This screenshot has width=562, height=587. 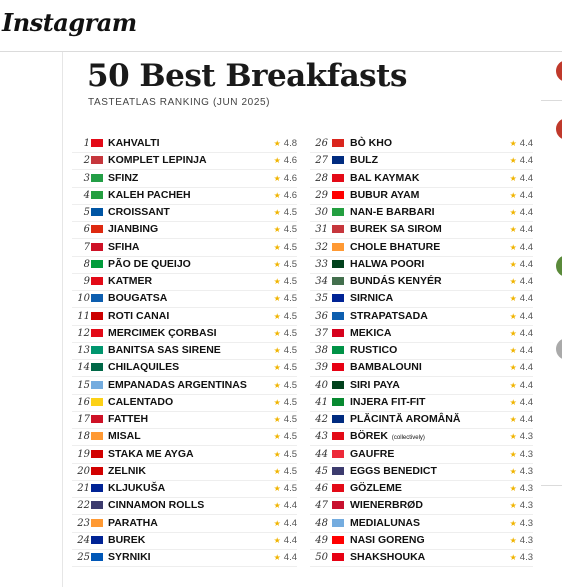 What do you see at coordinates (387, 436) in the screenshot?
I see `dish-name: BÖREK (collectively)` at bounding box center [387, 436].